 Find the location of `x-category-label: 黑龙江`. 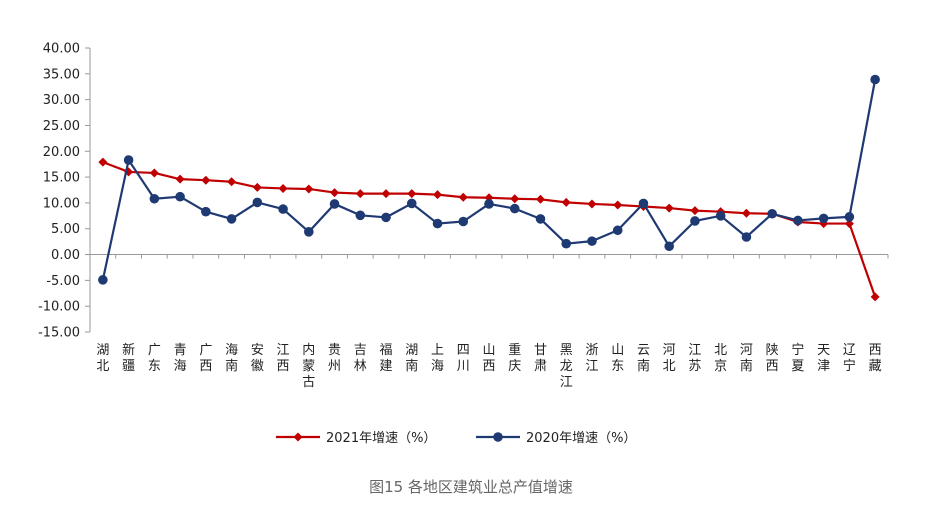

x-category-label: 黑龙江 is located at coordinates (566, 366).